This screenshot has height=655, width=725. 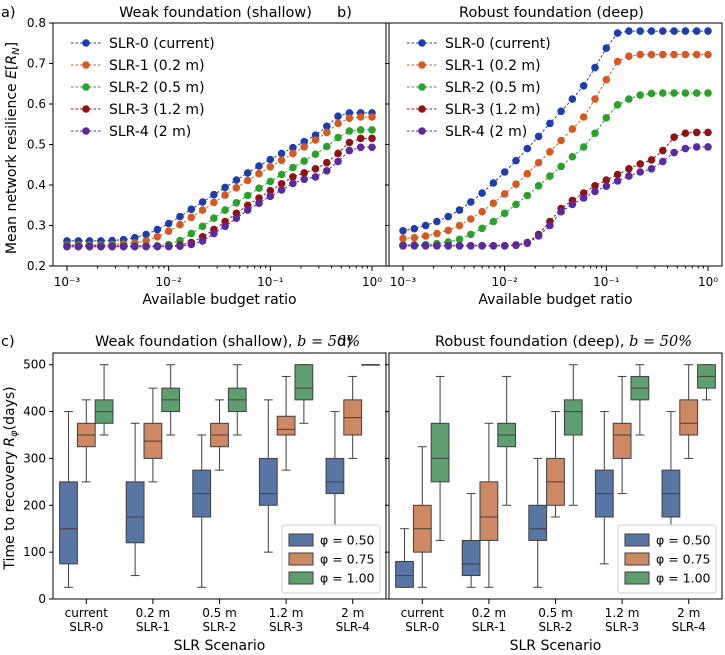 What do you see at coordinates (344, 342) in the screenshot?
I see `panel-label: d)` at bounding box center [344, 342].